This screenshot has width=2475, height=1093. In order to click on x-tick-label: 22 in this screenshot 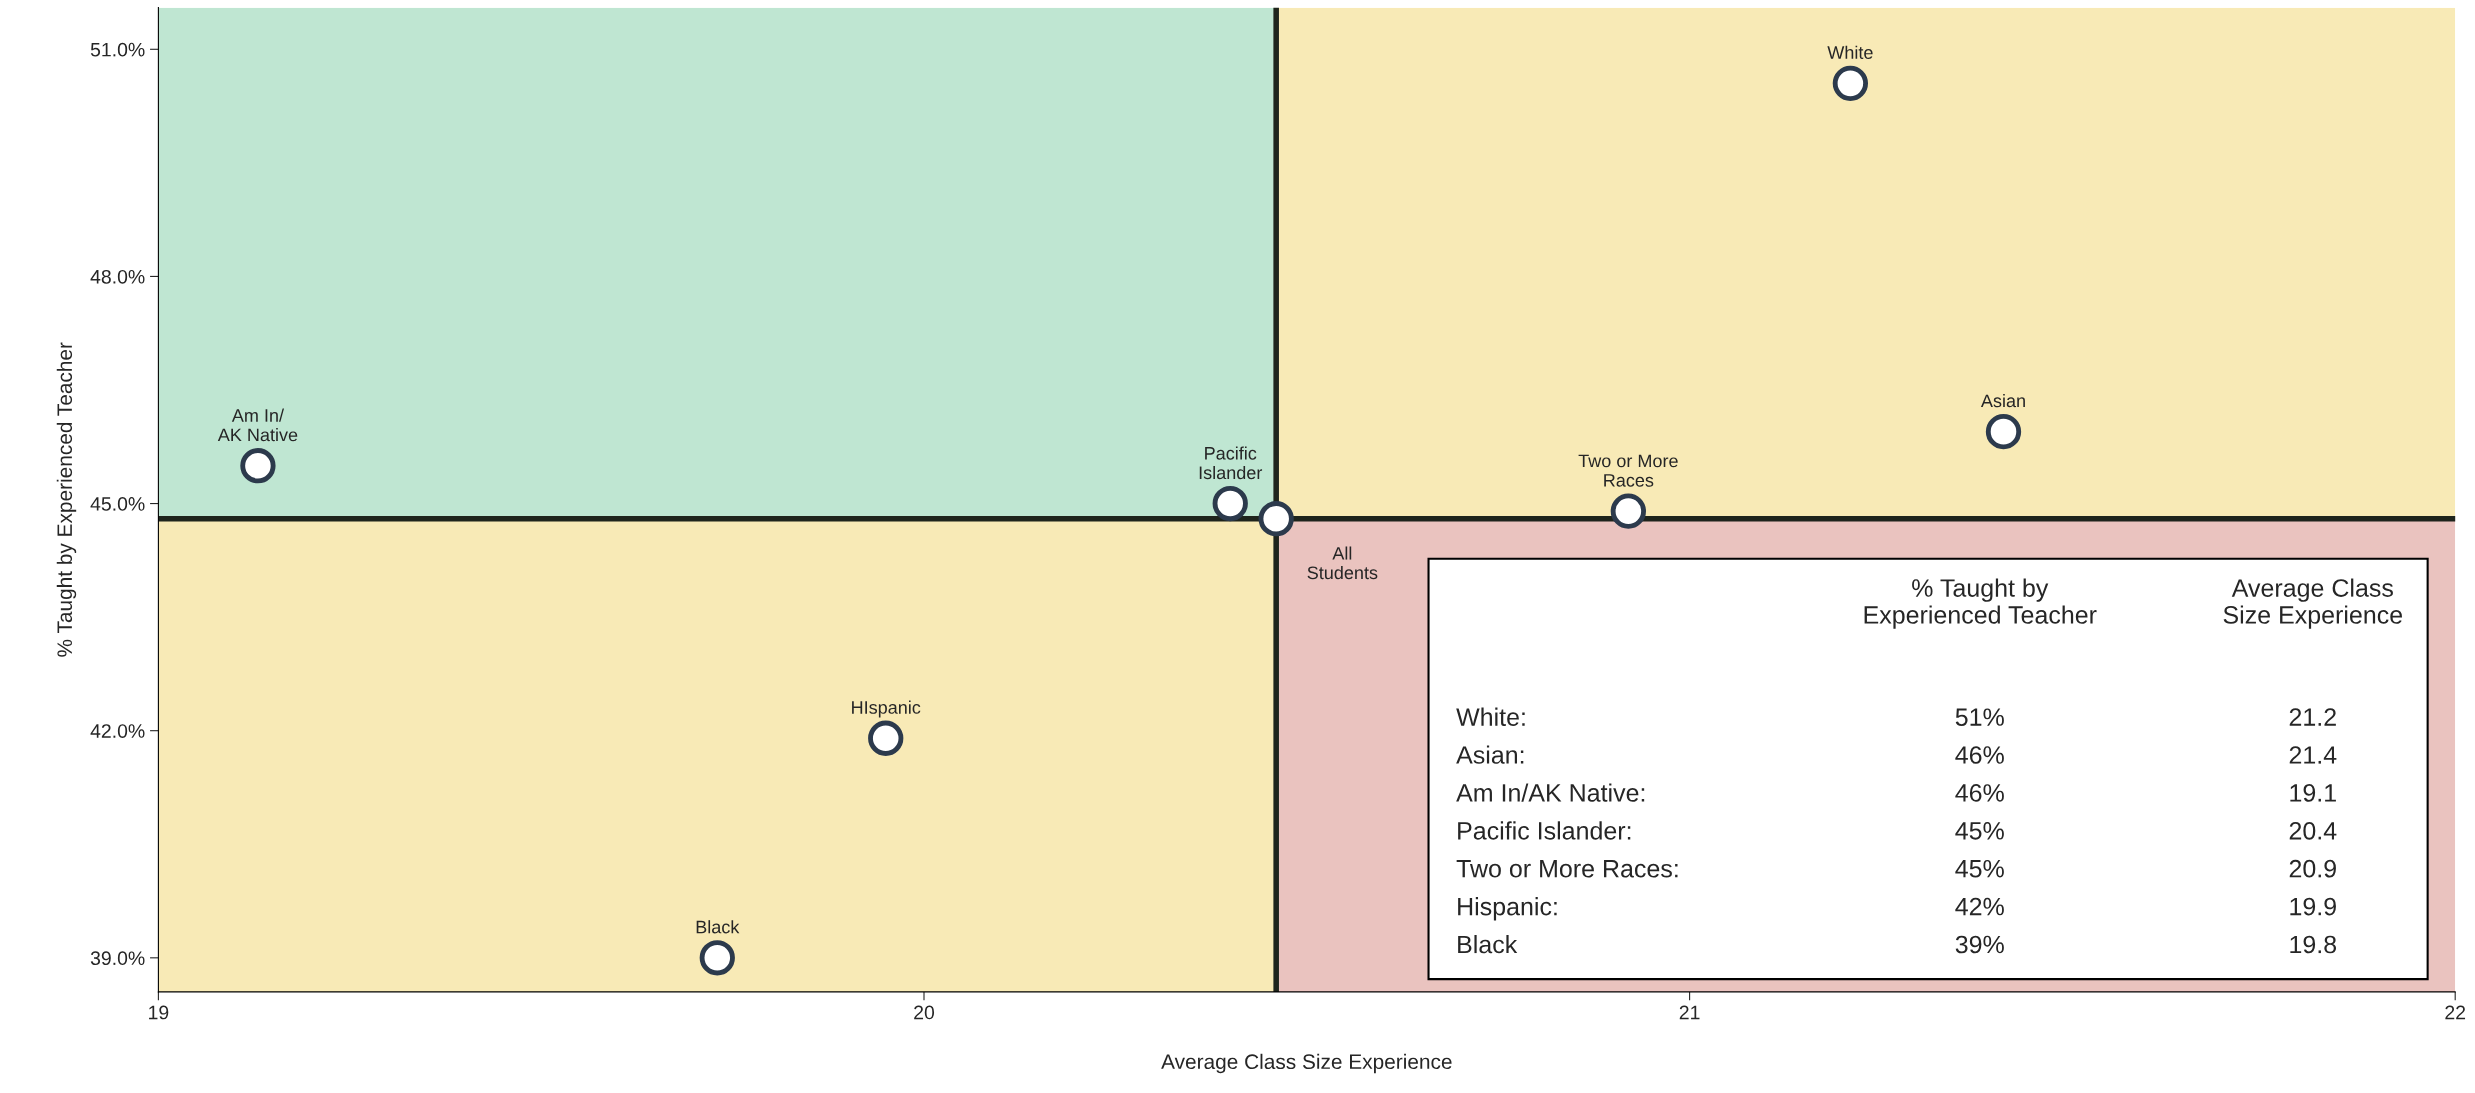, I will do `click(2455, 1012)`.